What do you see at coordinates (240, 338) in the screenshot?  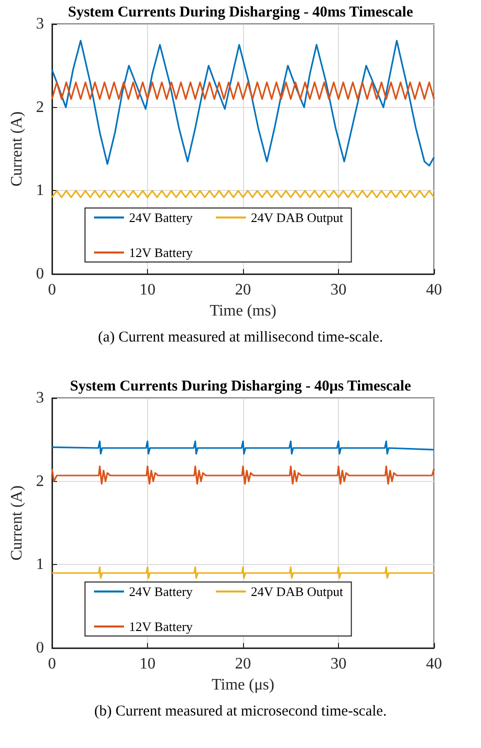 I see `text: (a) Current measured at millisecond time-scale.` at bounding box center [240, 338].